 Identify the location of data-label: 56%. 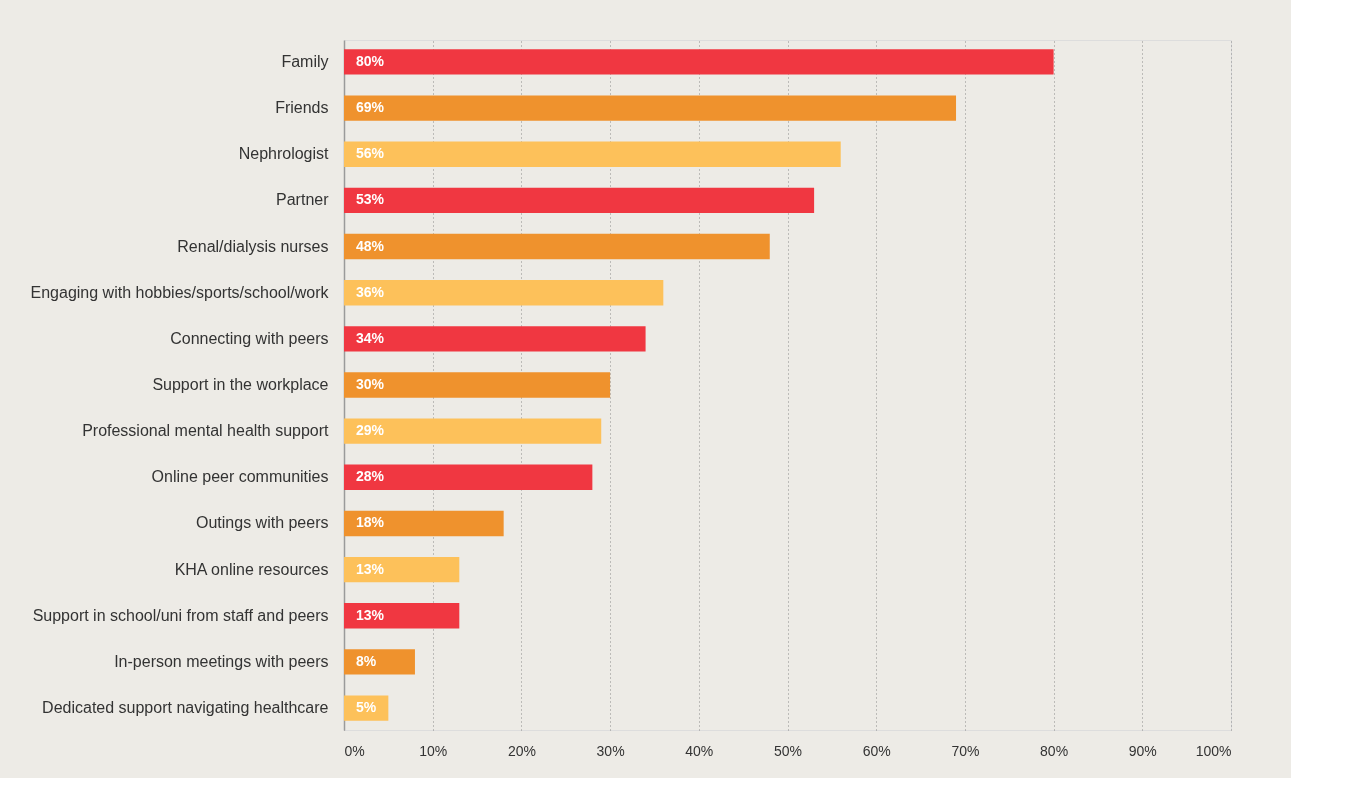
(370, 153).